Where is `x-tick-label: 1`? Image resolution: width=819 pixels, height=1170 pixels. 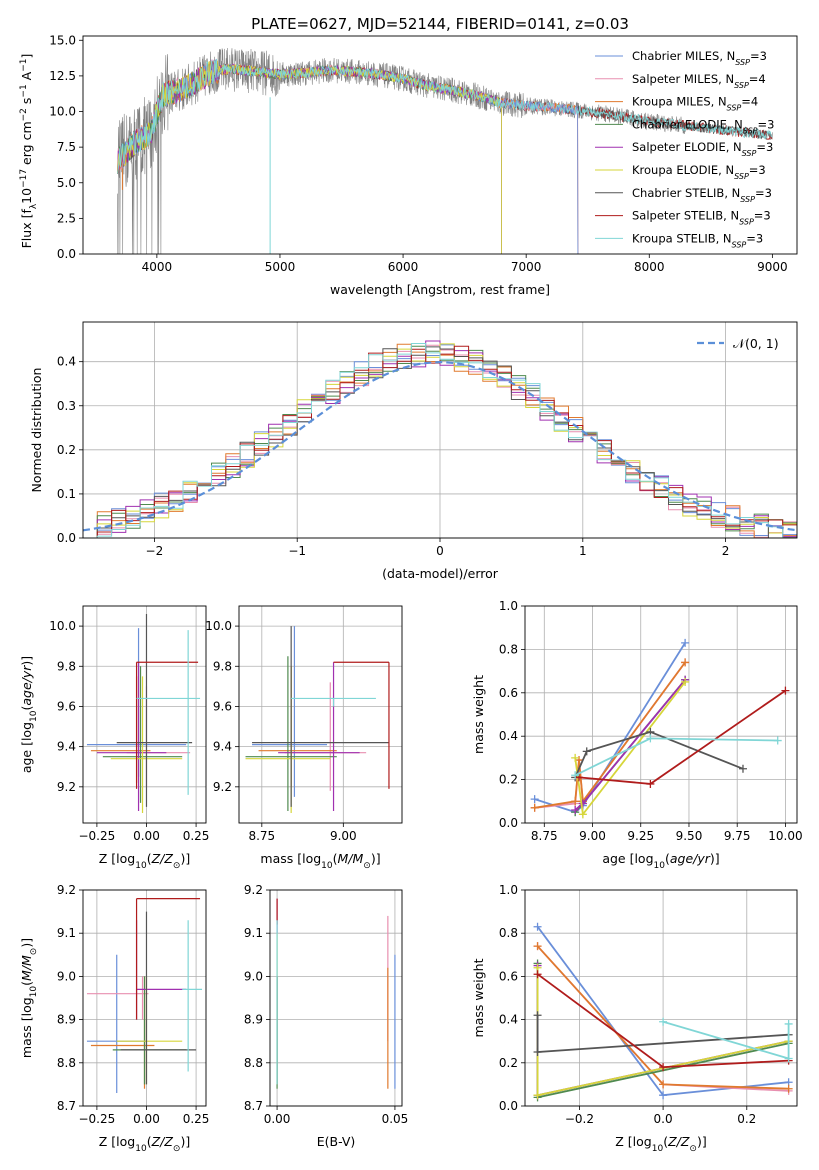 x-tick-label: 1 is located at coordinates (583, 551).